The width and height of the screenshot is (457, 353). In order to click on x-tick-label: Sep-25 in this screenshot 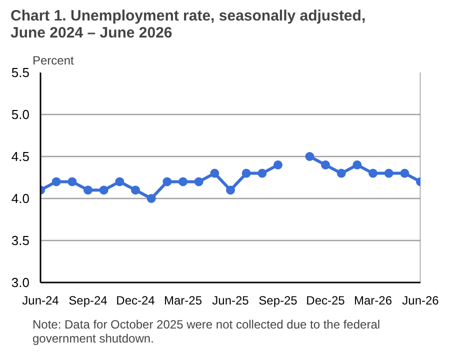, I will do `click(278, 301)`.